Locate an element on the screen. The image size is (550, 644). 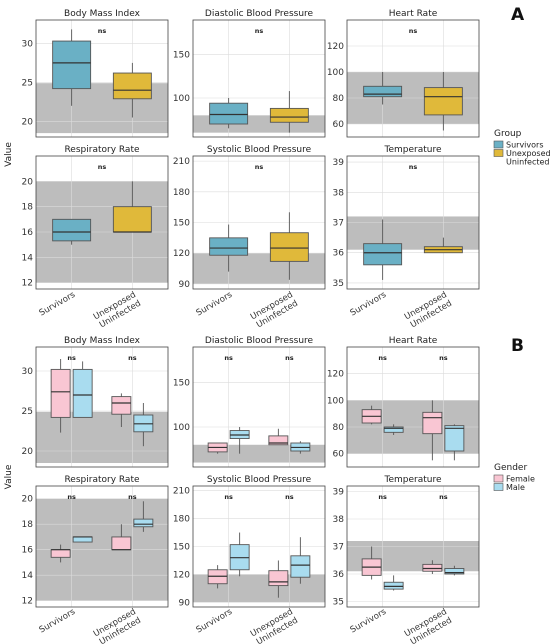
subplot-body-mass-index: Body Mass Index 20 25 30 ns is located at coordinates (95, 73).